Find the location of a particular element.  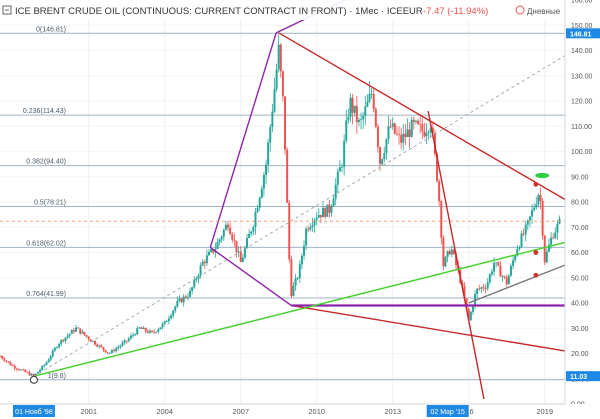

date-tag-label: 01 Нояб '98 is located at coordinates (34, 412).